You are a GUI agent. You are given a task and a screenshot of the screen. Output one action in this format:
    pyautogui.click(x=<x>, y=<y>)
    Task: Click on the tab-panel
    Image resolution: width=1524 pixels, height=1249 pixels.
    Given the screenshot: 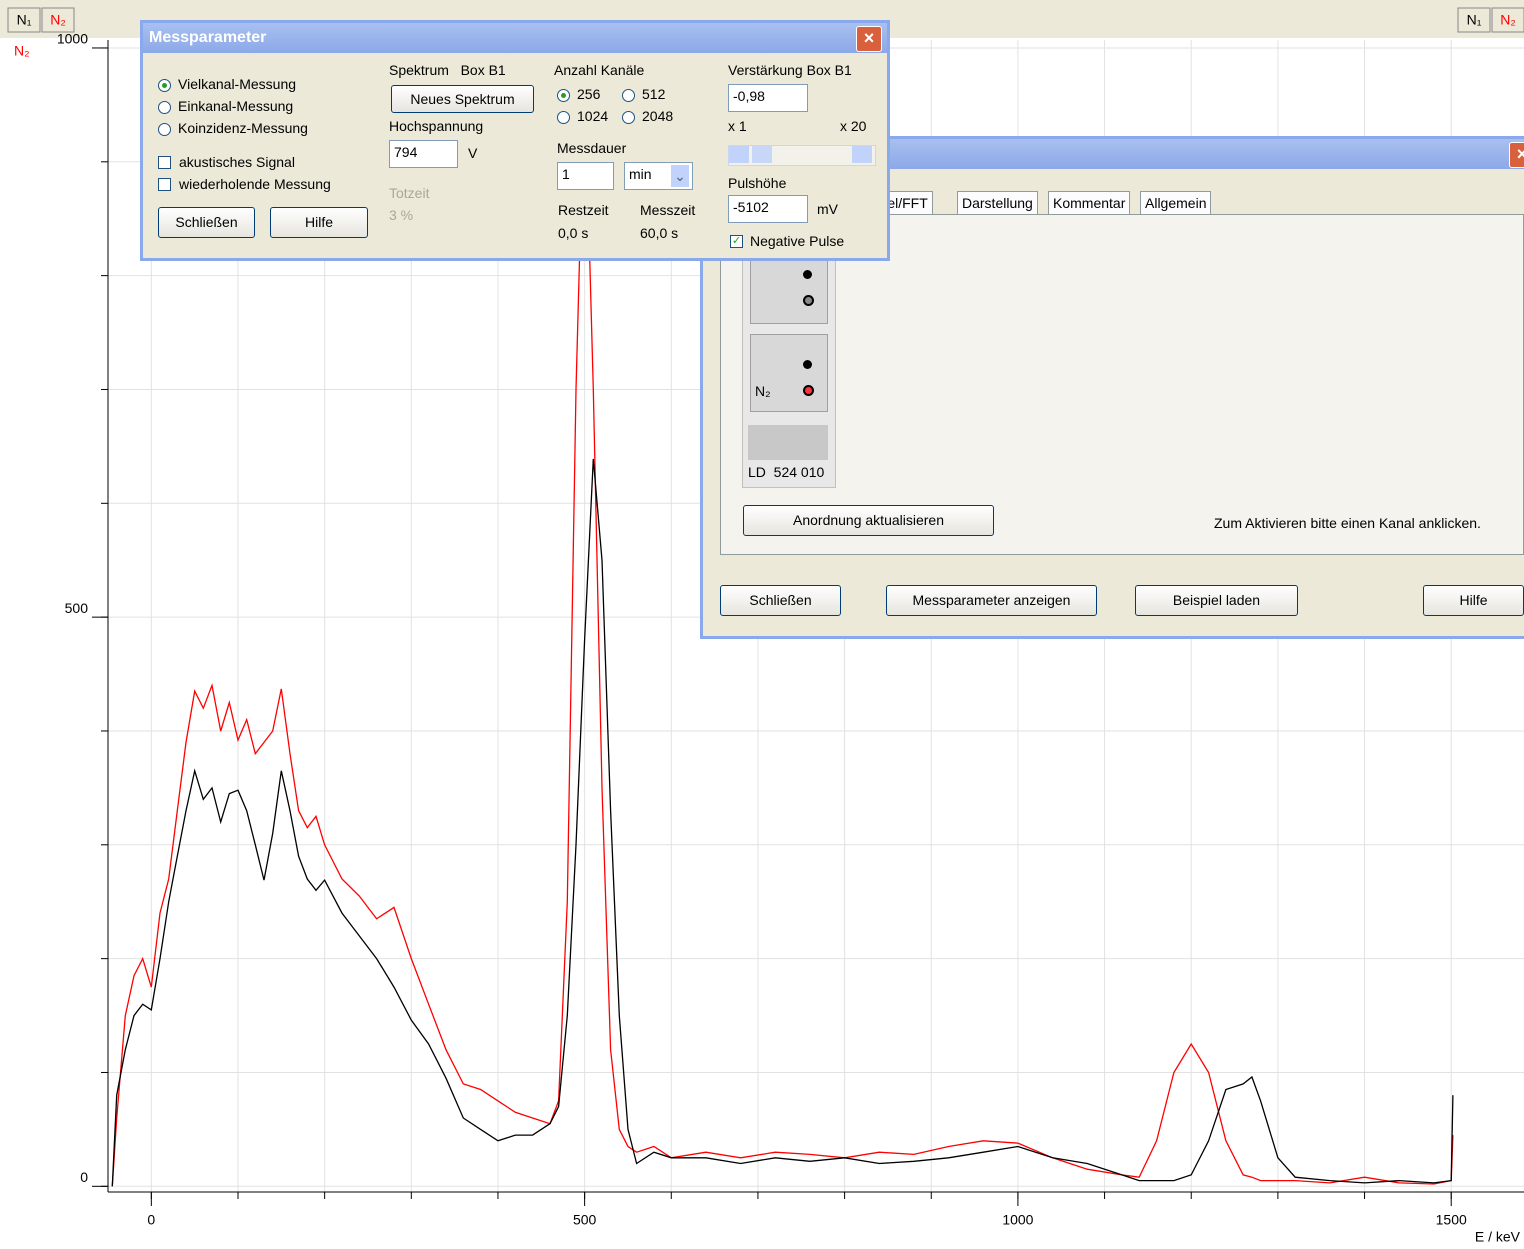 What is the action you would take?
    pyautogui.click(x=1122, y=384)
    